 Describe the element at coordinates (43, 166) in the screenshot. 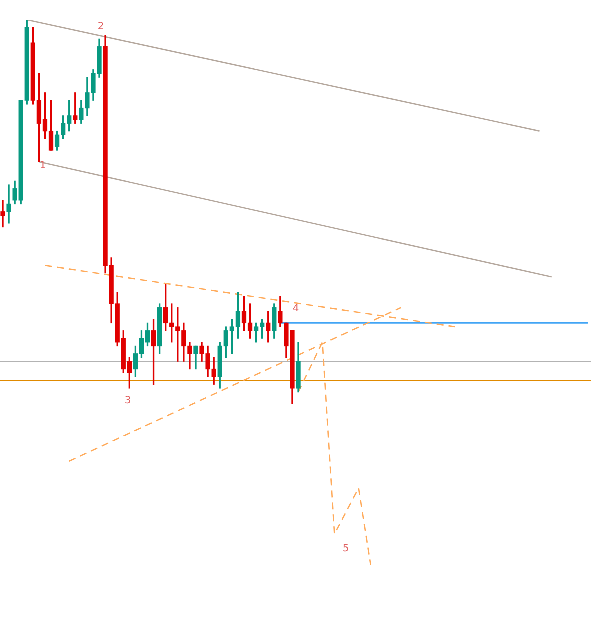

I see `annotation: 1` at that location.